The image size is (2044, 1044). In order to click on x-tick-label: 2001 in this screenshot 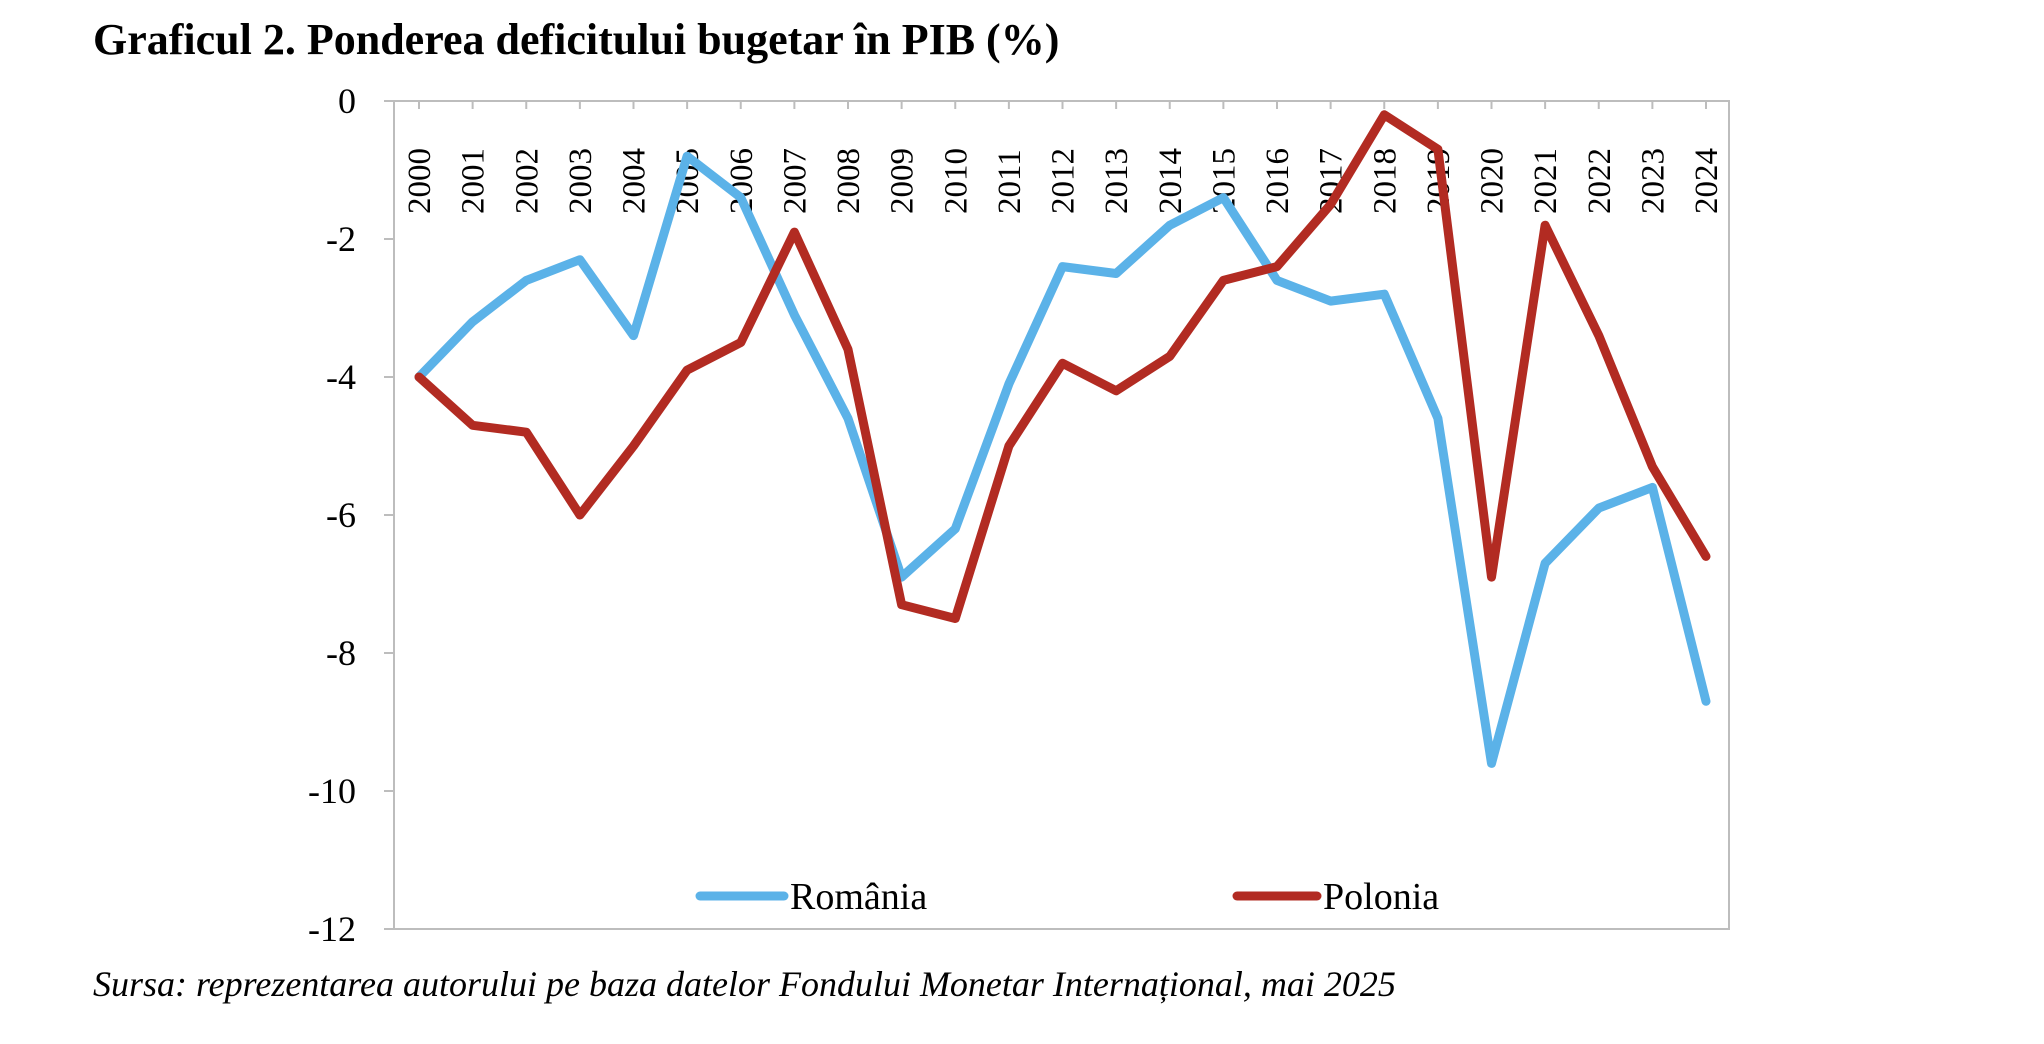, I will do `click(474, 181)`.